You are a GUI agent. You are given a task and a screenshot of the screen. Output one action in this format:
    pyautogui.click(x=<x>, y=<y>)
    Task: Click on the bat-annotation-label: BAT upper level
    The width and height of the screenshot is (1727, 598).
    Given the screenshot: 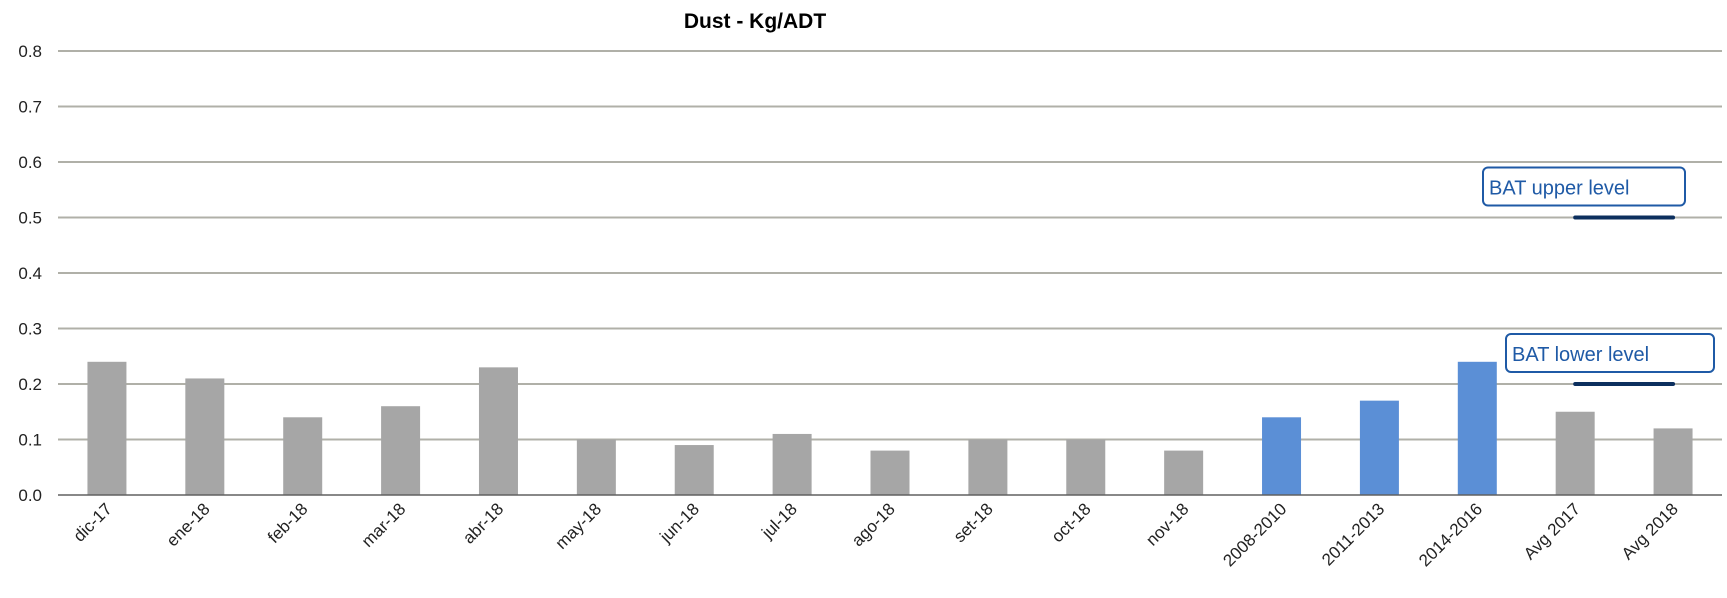 What is the action you would take?
    pyautogui.click(x=1559, y=189)
    